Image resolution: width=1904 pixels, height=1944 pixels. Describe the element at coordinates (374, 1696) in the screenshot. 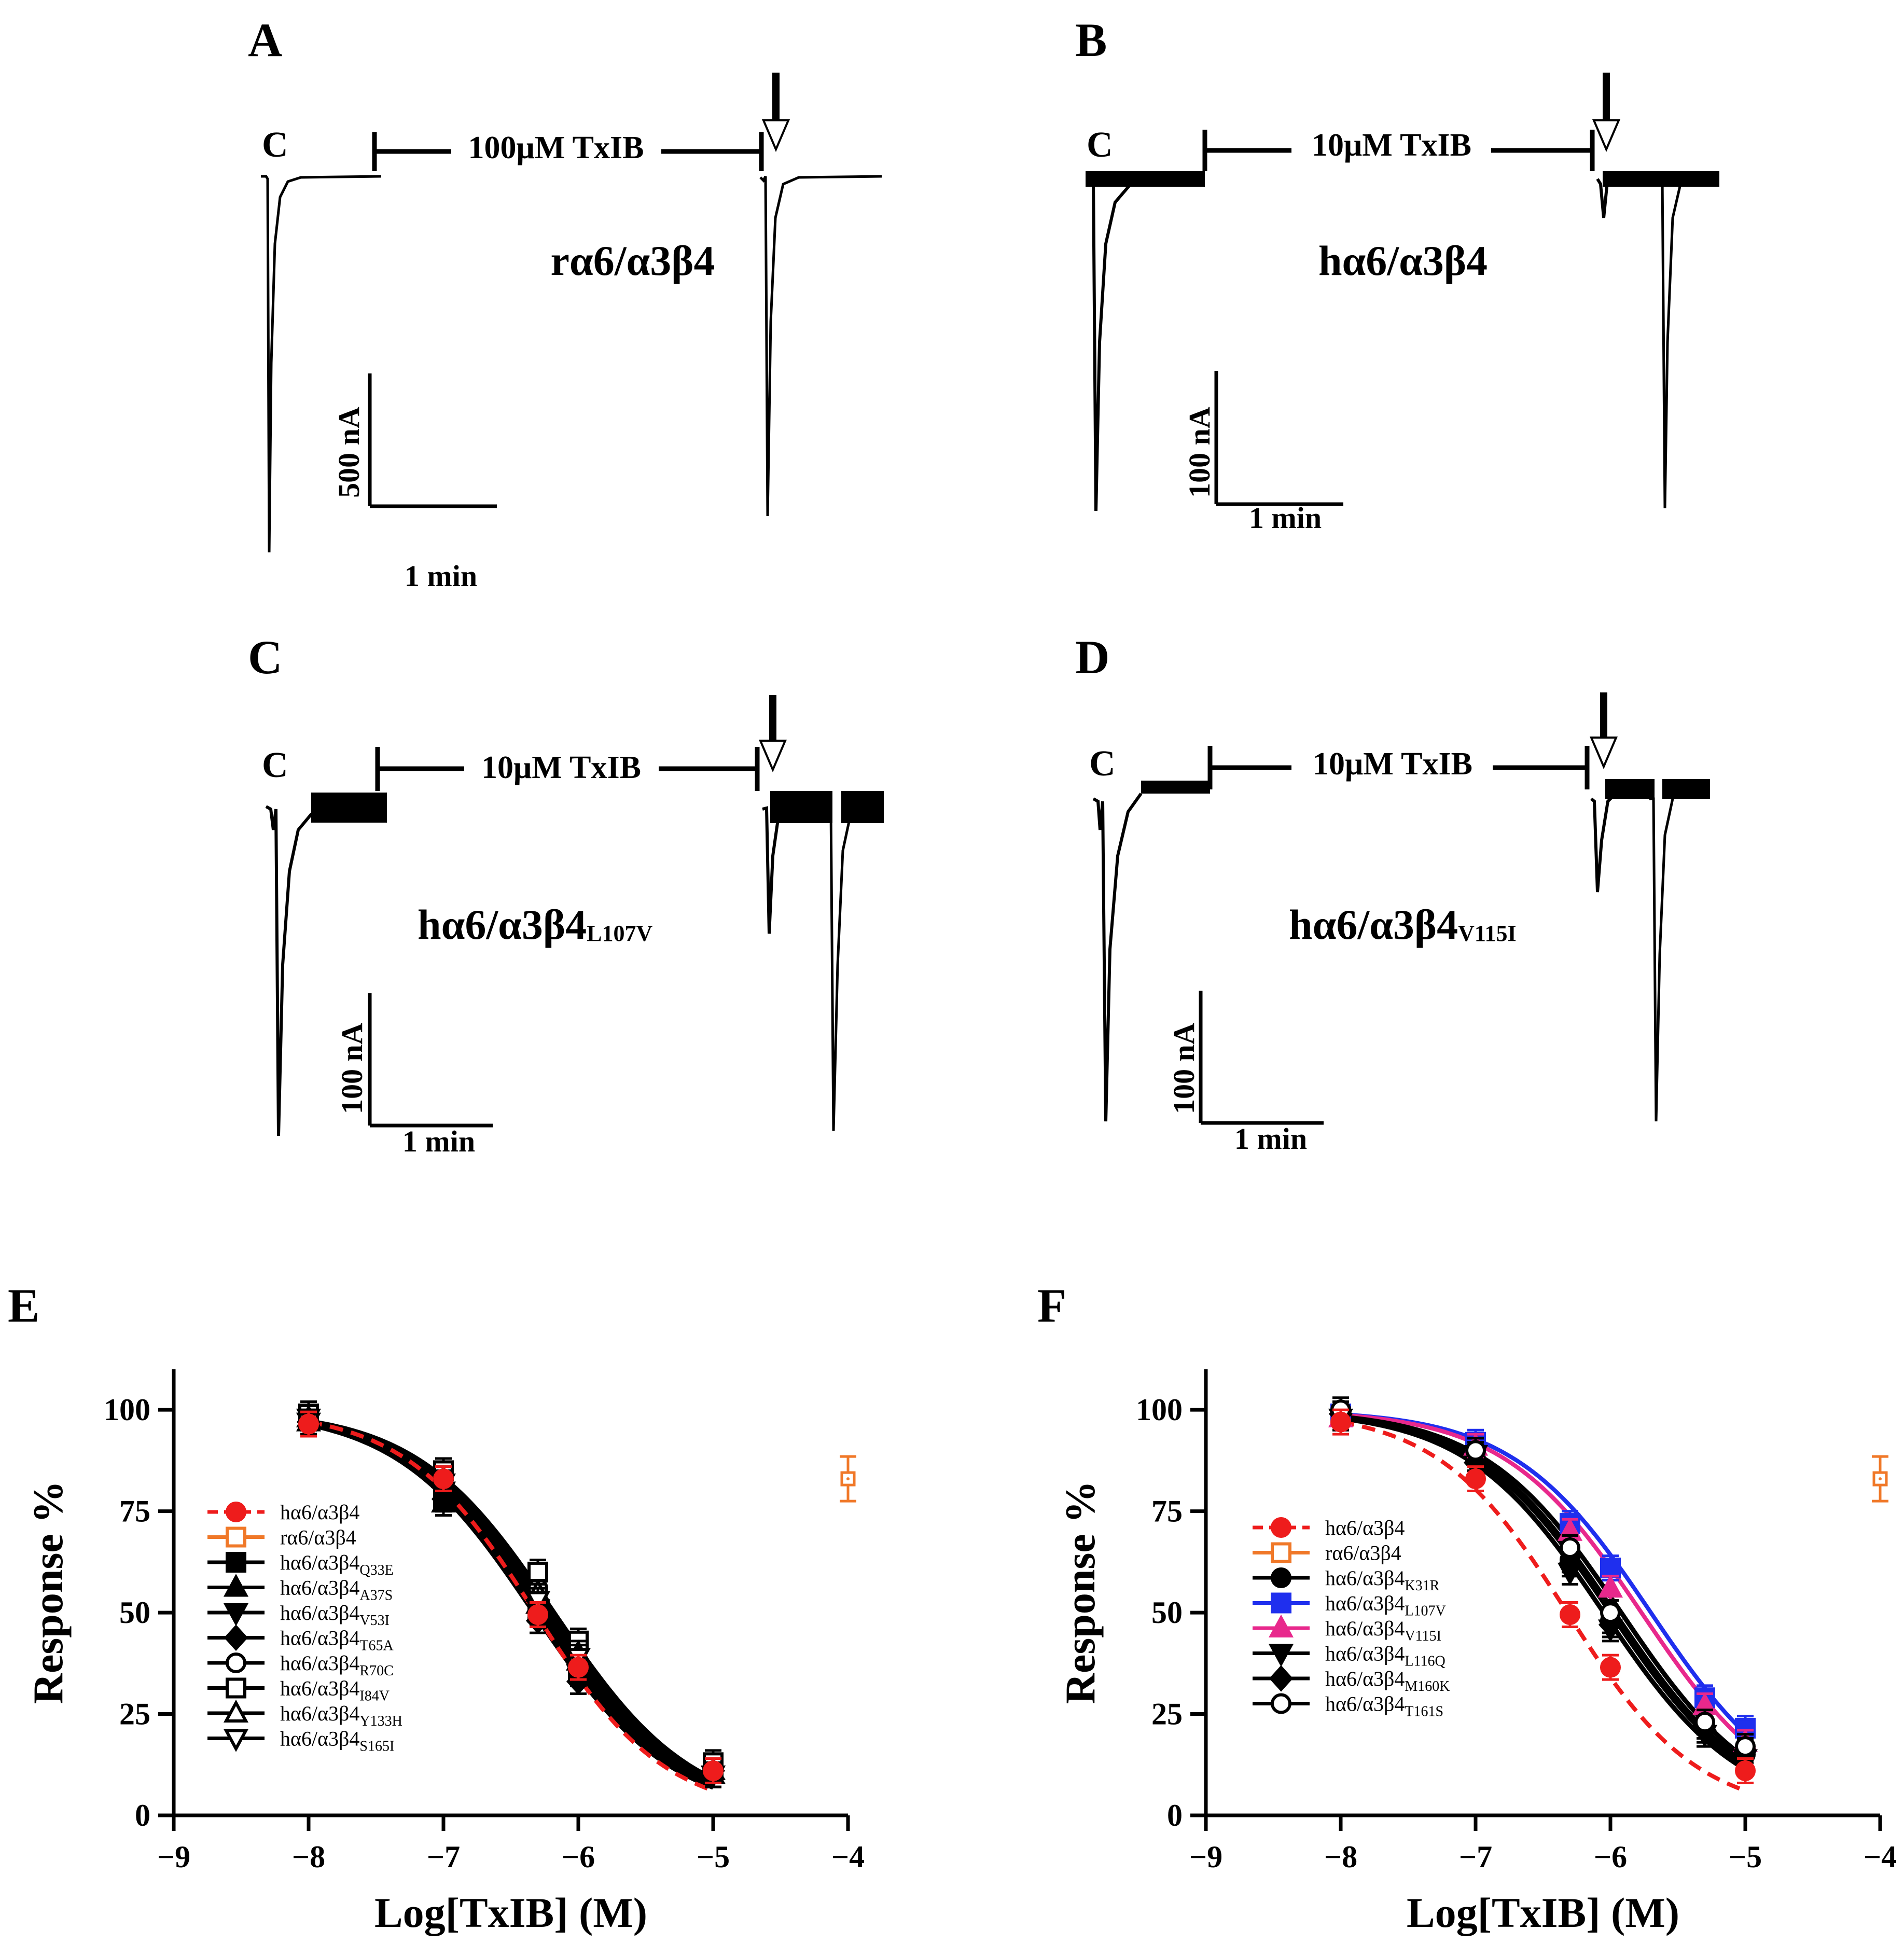

I see `legend-sub: I84V` at that location.